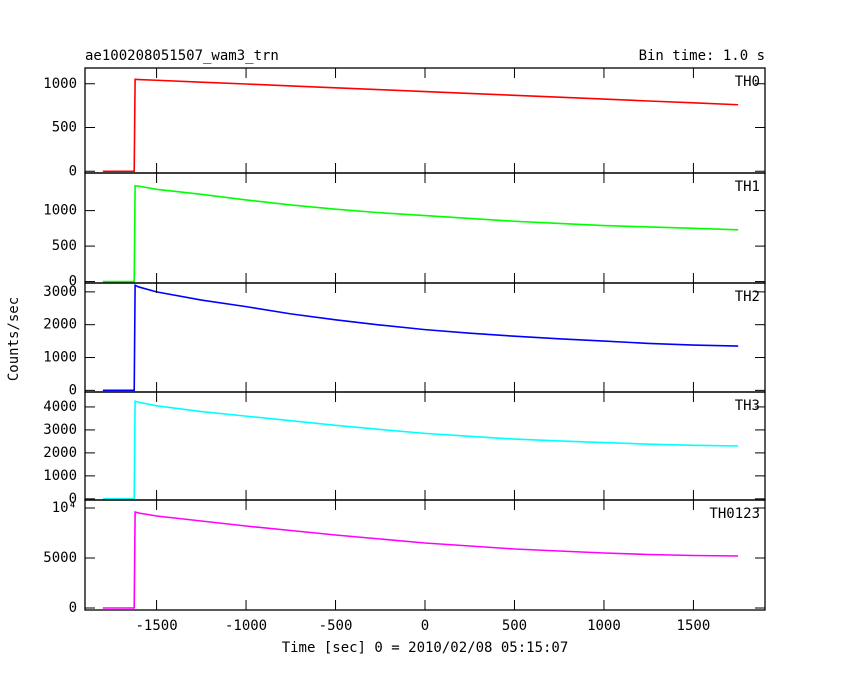 The width and height of the screenshot is (850, 680). Describe the element at coordinates (425, 648) in the screenshot. I see `x-axis-label: Time [sec] 0 = 2010/02/08 05:15:07` at that location.